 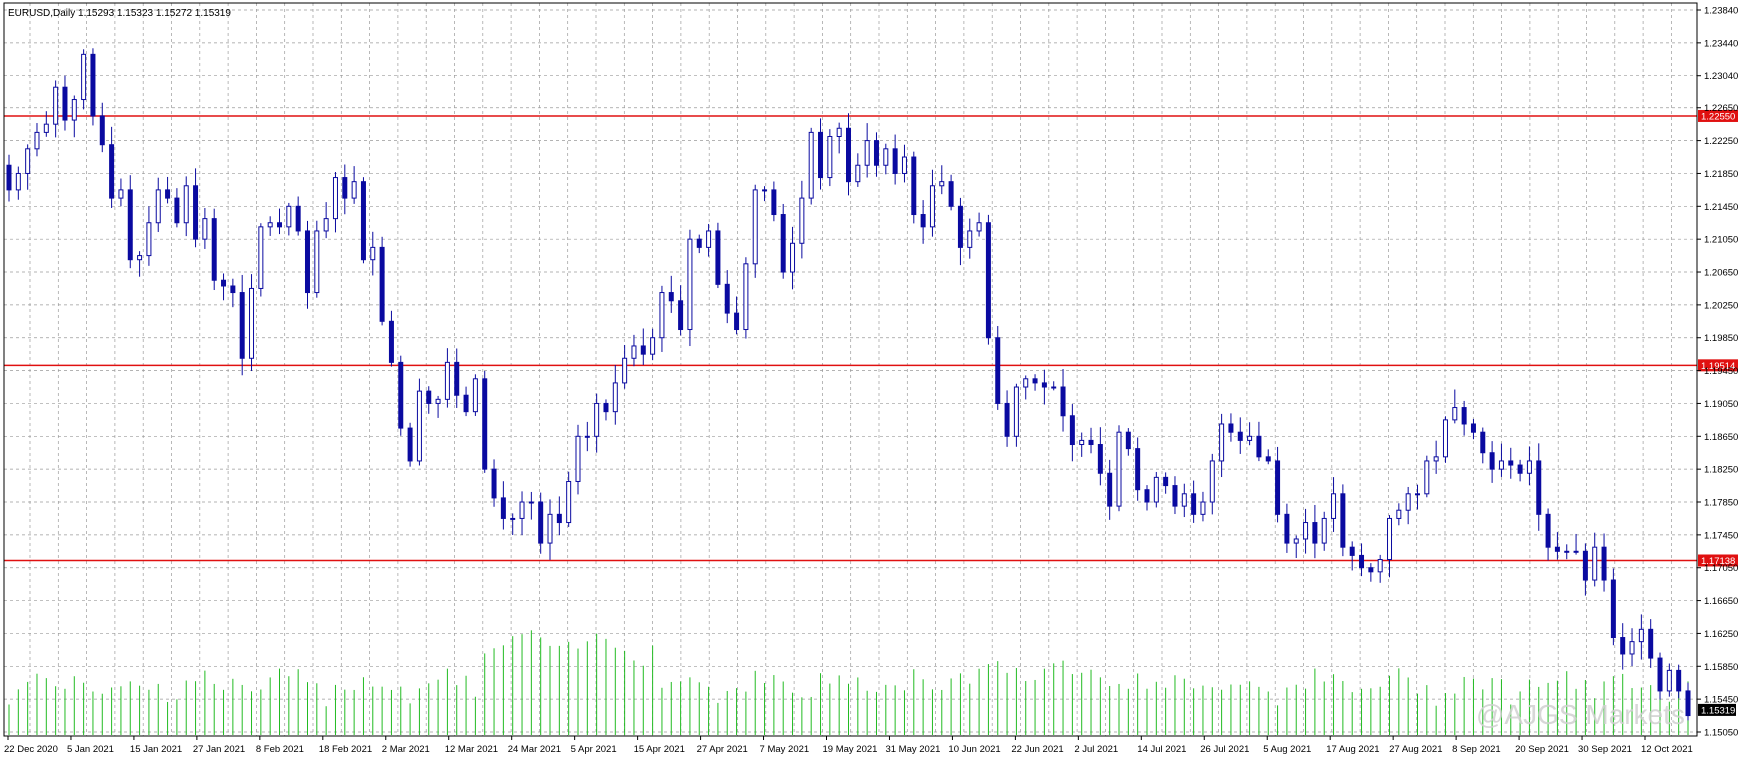 I want to click on price-tick-label: 1.17450, so click(x=1721, y=535).